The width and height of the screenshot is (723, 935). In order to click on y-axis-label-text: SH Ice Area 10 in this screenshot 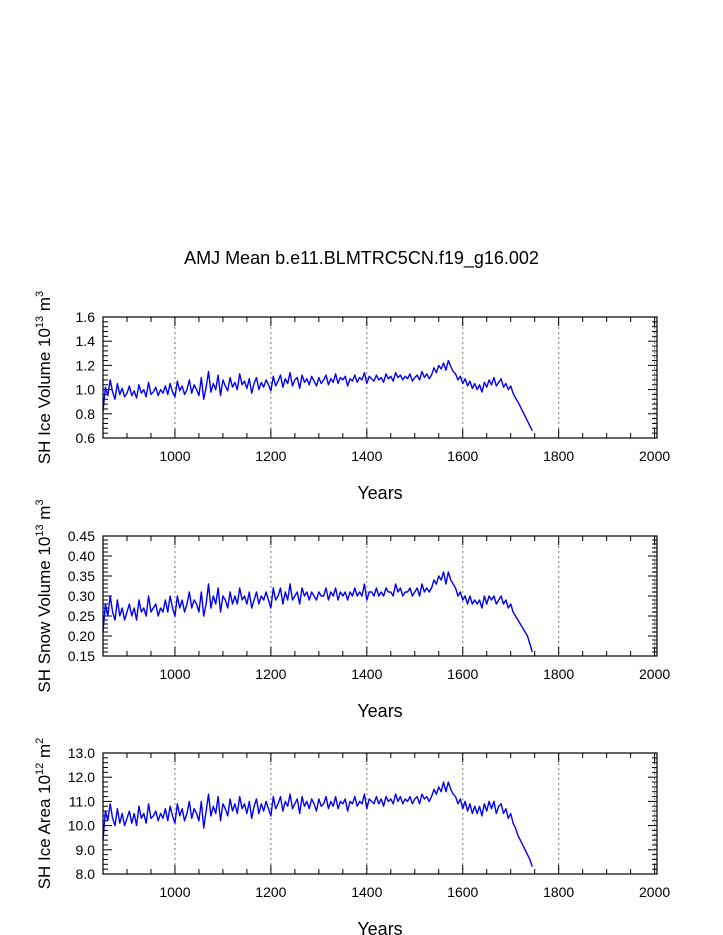, I will do `click(44, 832)`.